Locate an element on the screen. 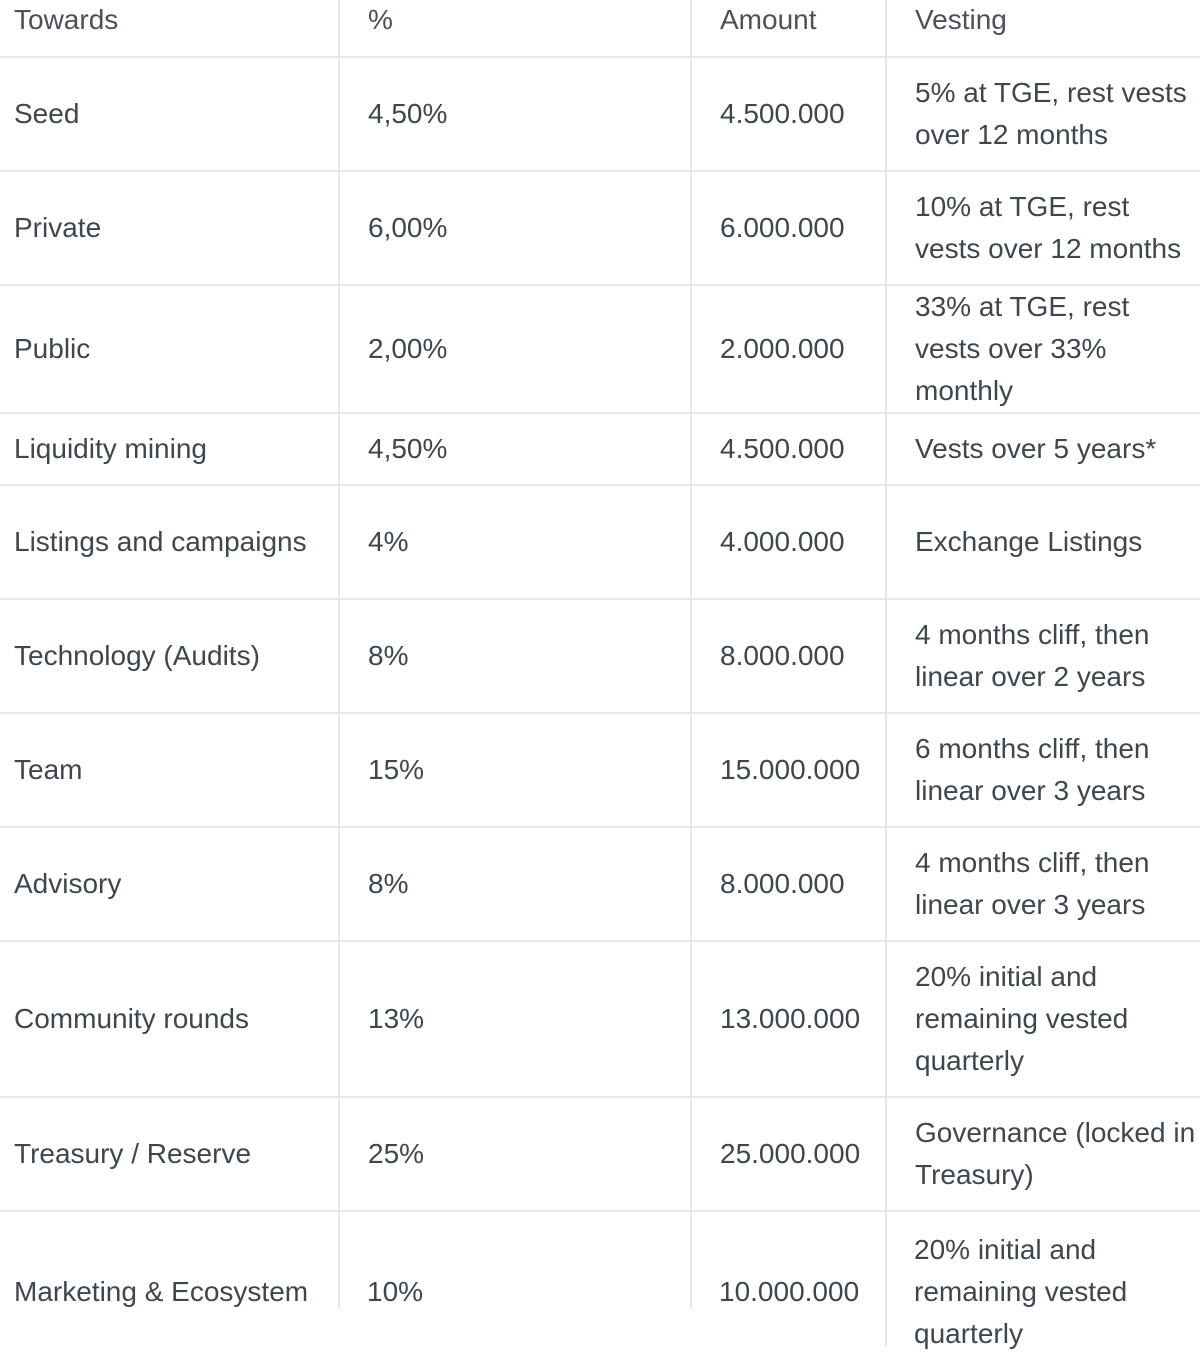  cell-percent: 10% is located at coordinates (395, 1291).